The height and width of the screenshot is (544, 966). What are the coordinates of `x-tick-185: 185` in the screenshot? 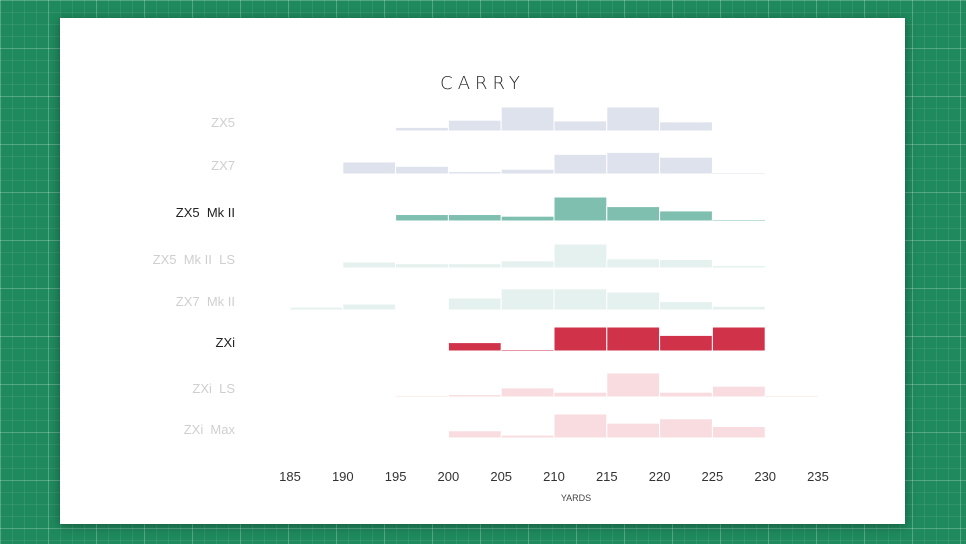 It's located at (290, 476).